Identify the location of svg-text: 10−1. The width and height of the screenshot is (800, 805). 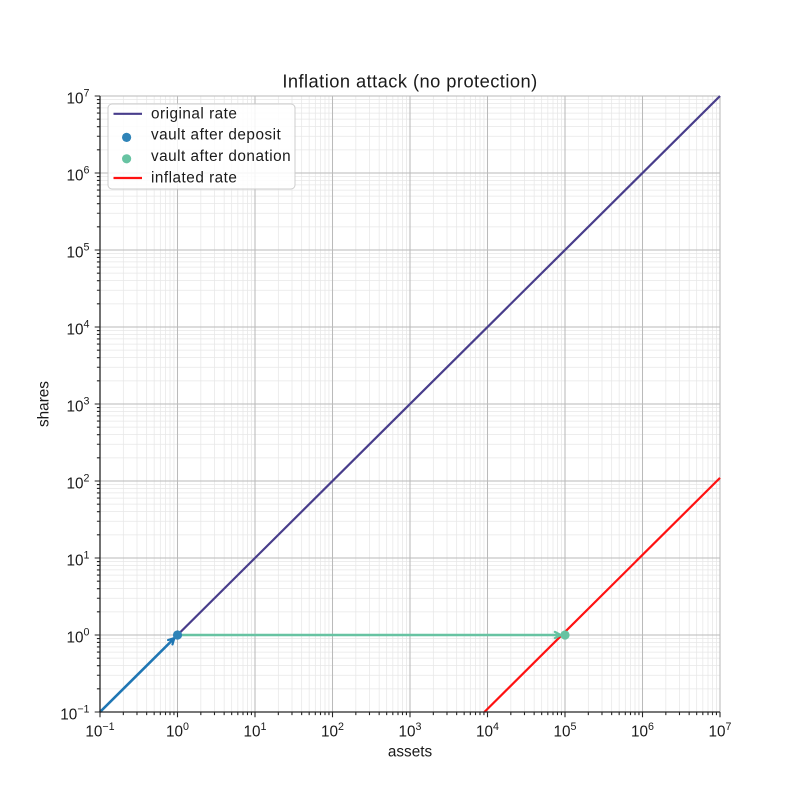
(74, 714).